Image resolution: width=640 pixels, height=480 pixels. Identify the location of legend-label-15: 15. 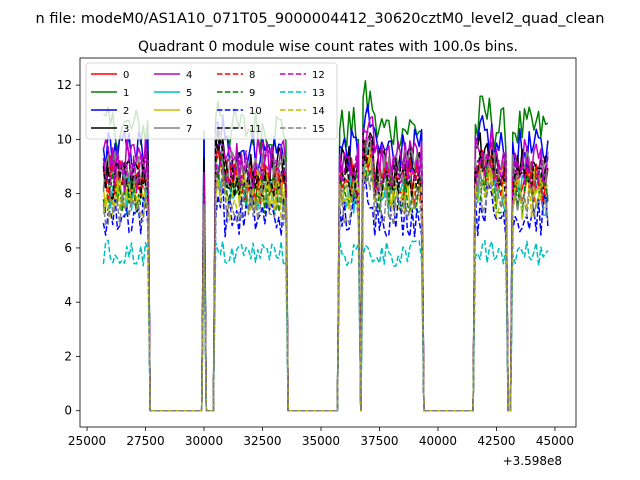
(318, 129).